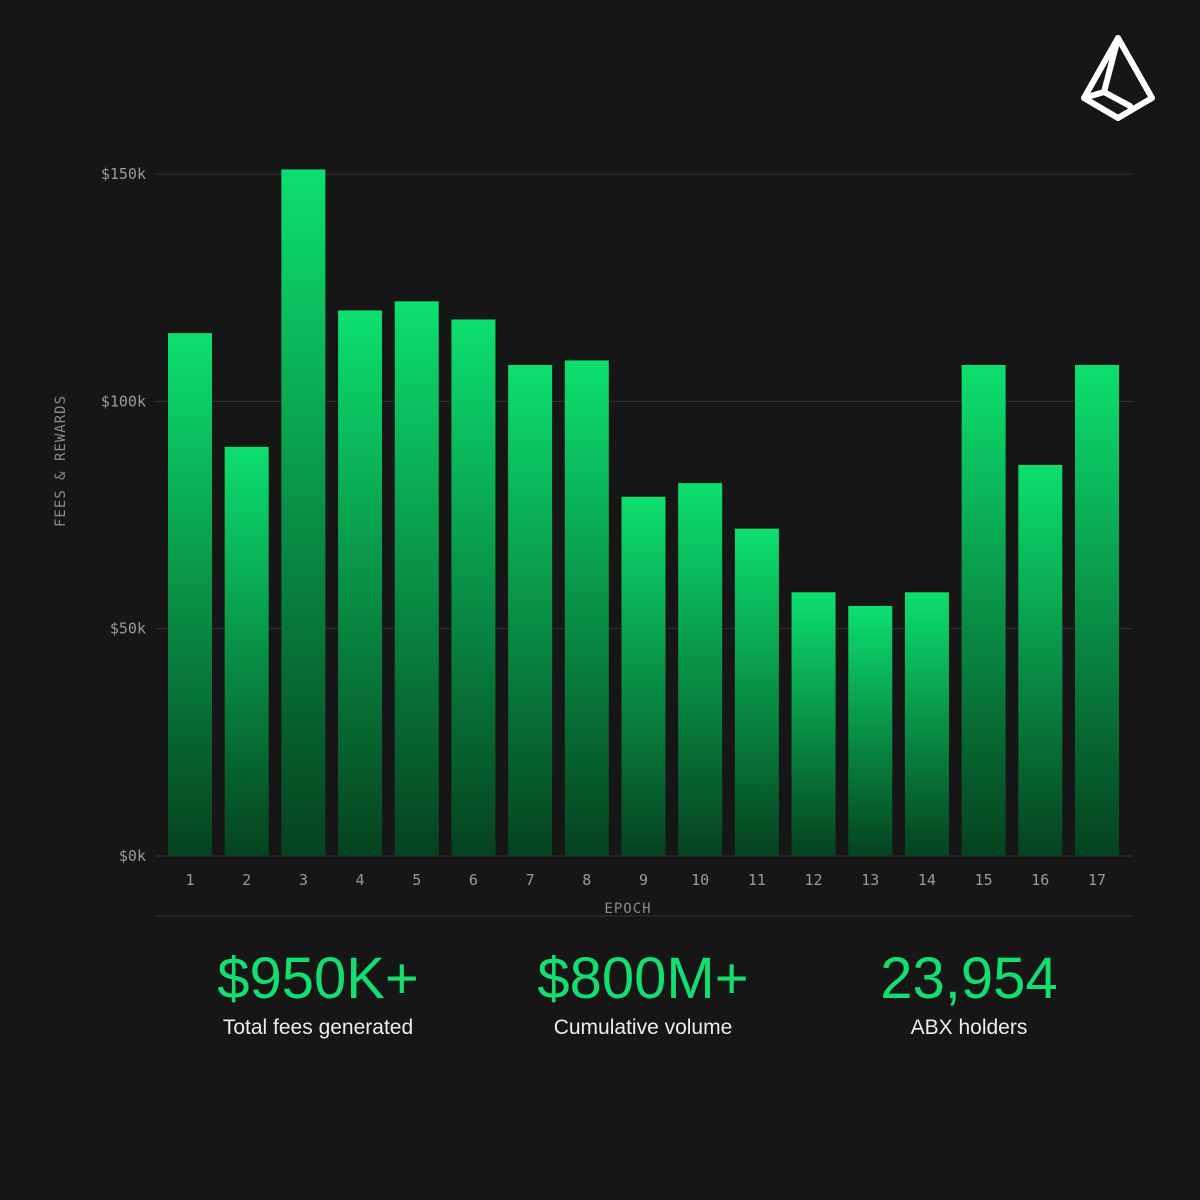 This screenshot has width=1200, height=1200. Describe the element at coordinates (318, 978) in the screenshot. I see `stat-value: $950K+` at that location.